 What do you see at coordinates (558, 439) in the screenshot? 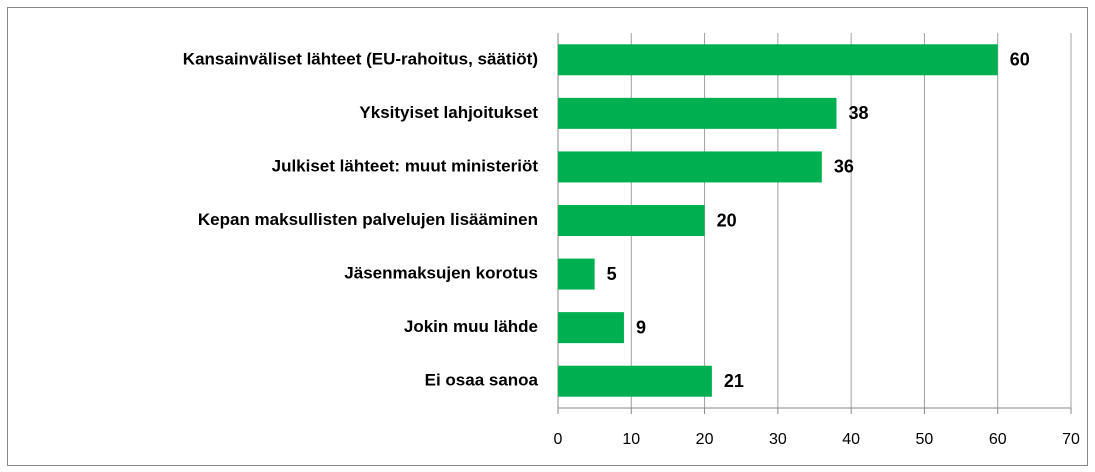
I see `x-tick-label: 0` at bounding box center [558, 439].